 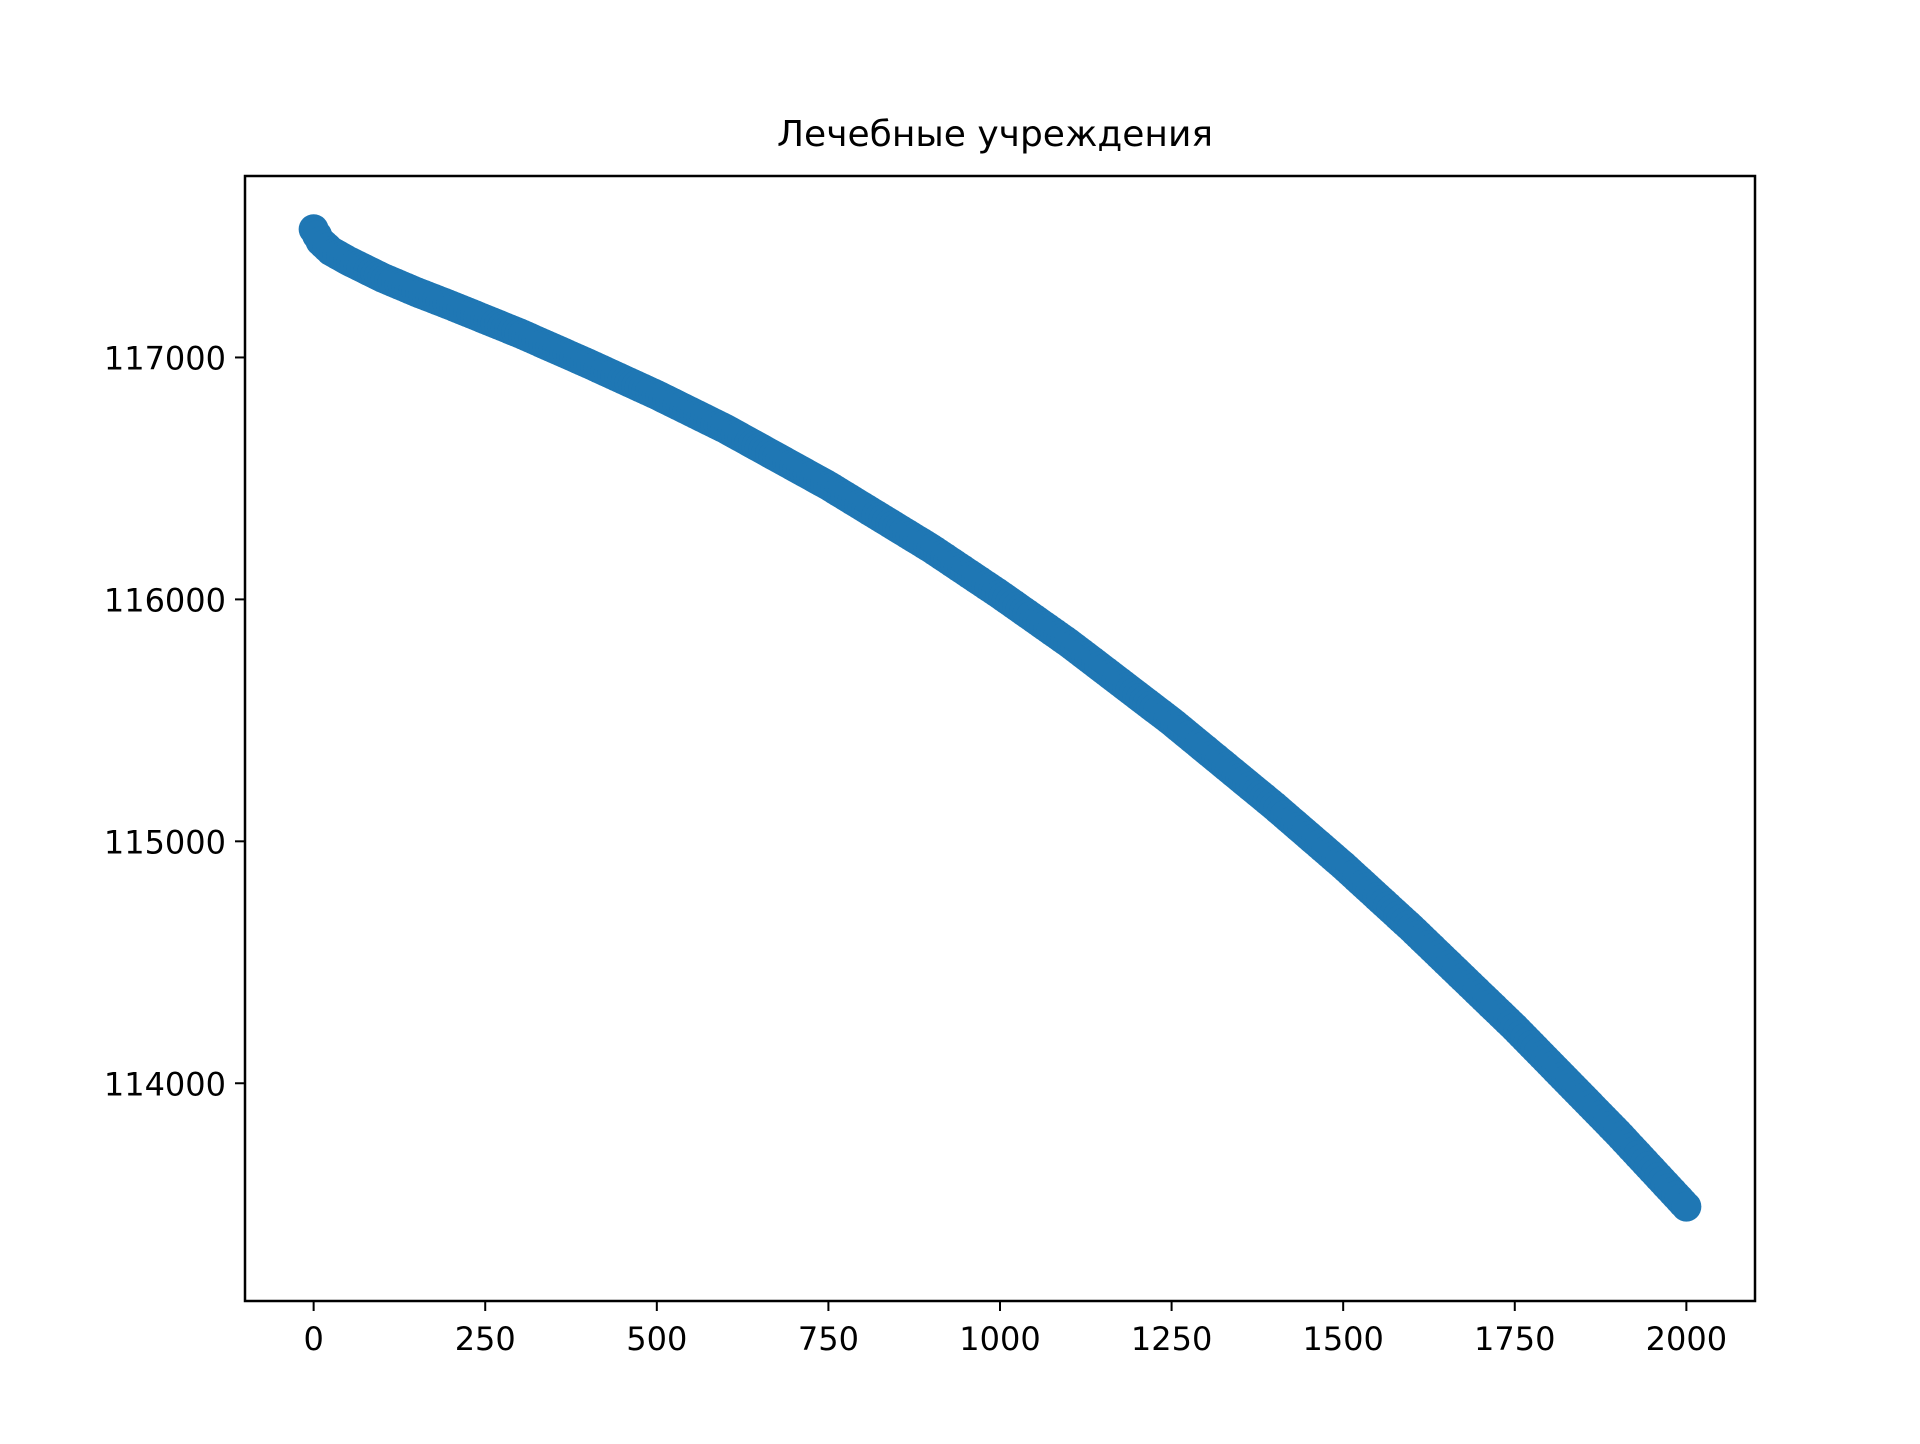 I want to click on y-axis: 114000 115000 116000 117000, so click(x=174, y=721).